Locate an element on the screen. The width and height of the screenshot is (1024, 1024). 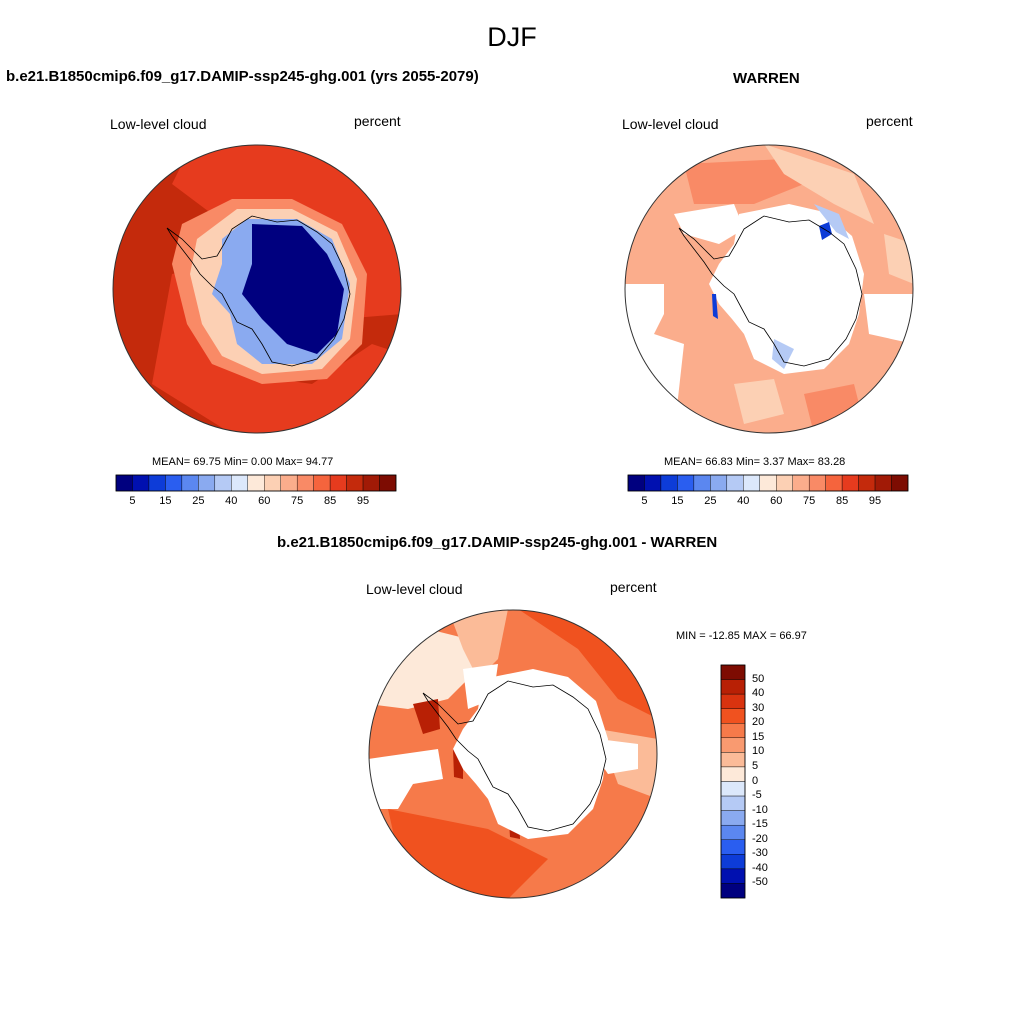
panel3-map-border is located at coordinates (513, 754).